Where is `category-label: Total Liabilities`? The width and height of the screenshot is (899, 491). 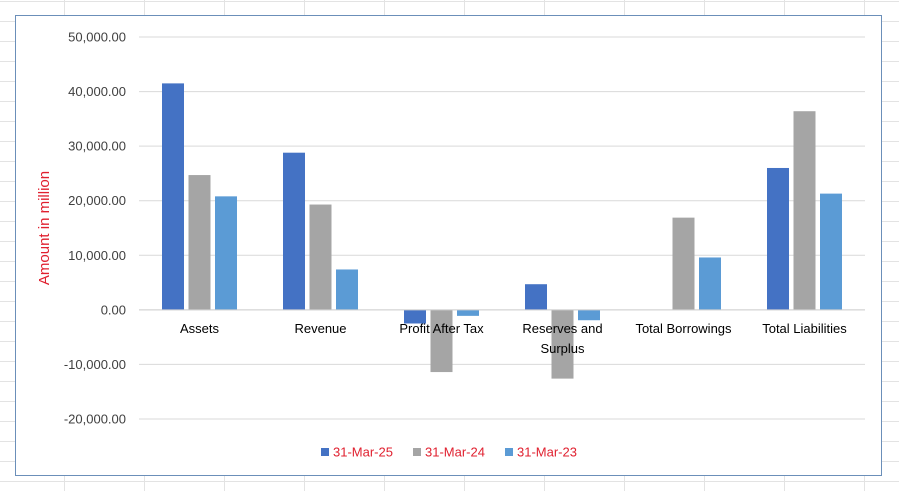
category-label: Total Liabilities is located at coordinates (804, 328).